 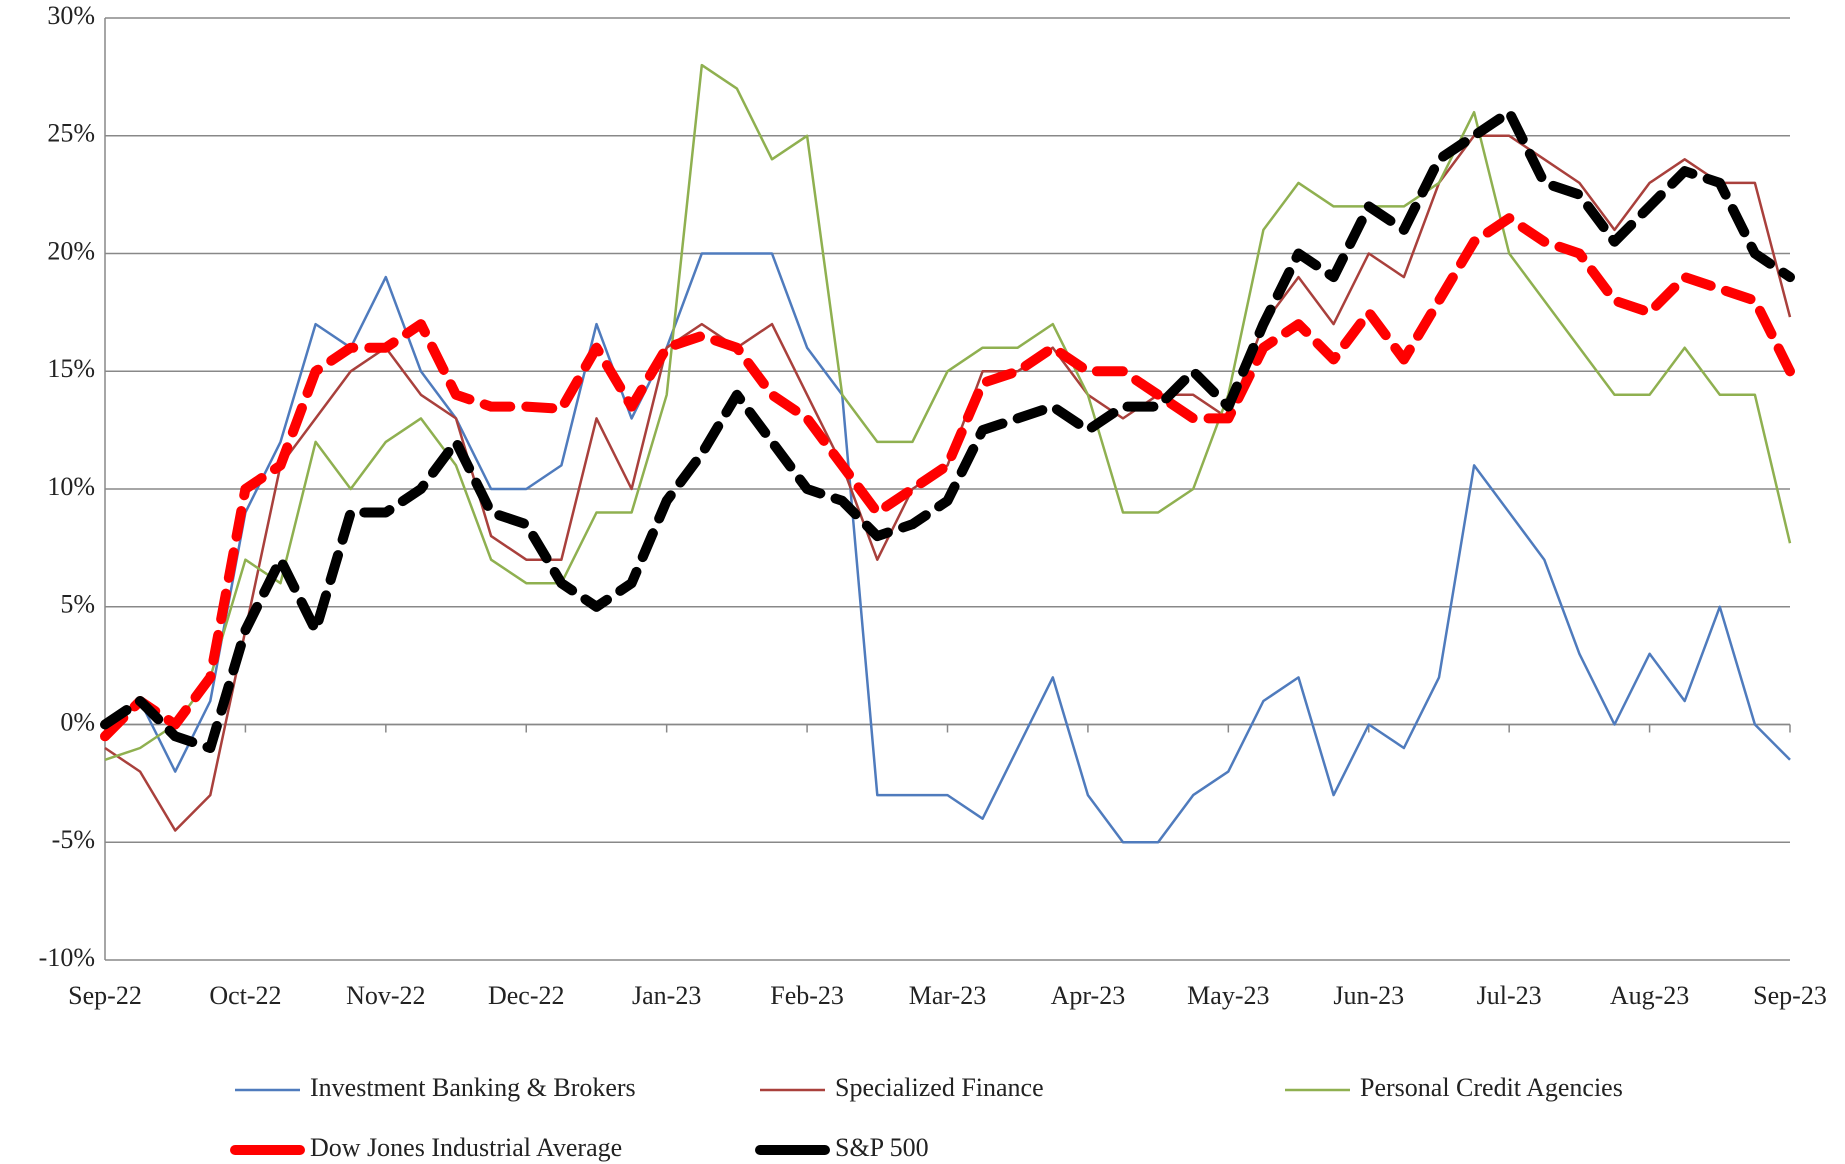 I want to click on legend-label: Specialized Finance, so click(x=939, y=1087).